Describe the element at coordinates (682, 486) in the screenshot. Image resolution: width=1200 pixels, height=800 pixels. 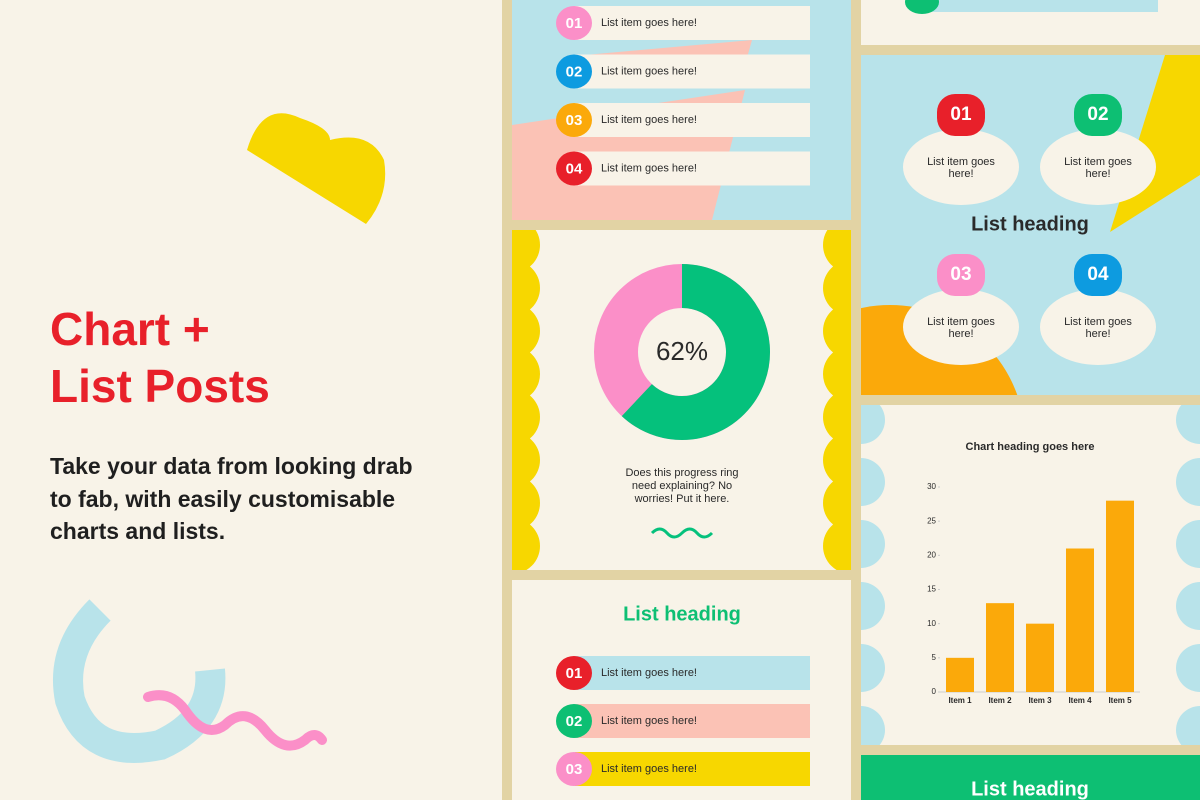
I see `ring-caption: need explaining? No` at that location.